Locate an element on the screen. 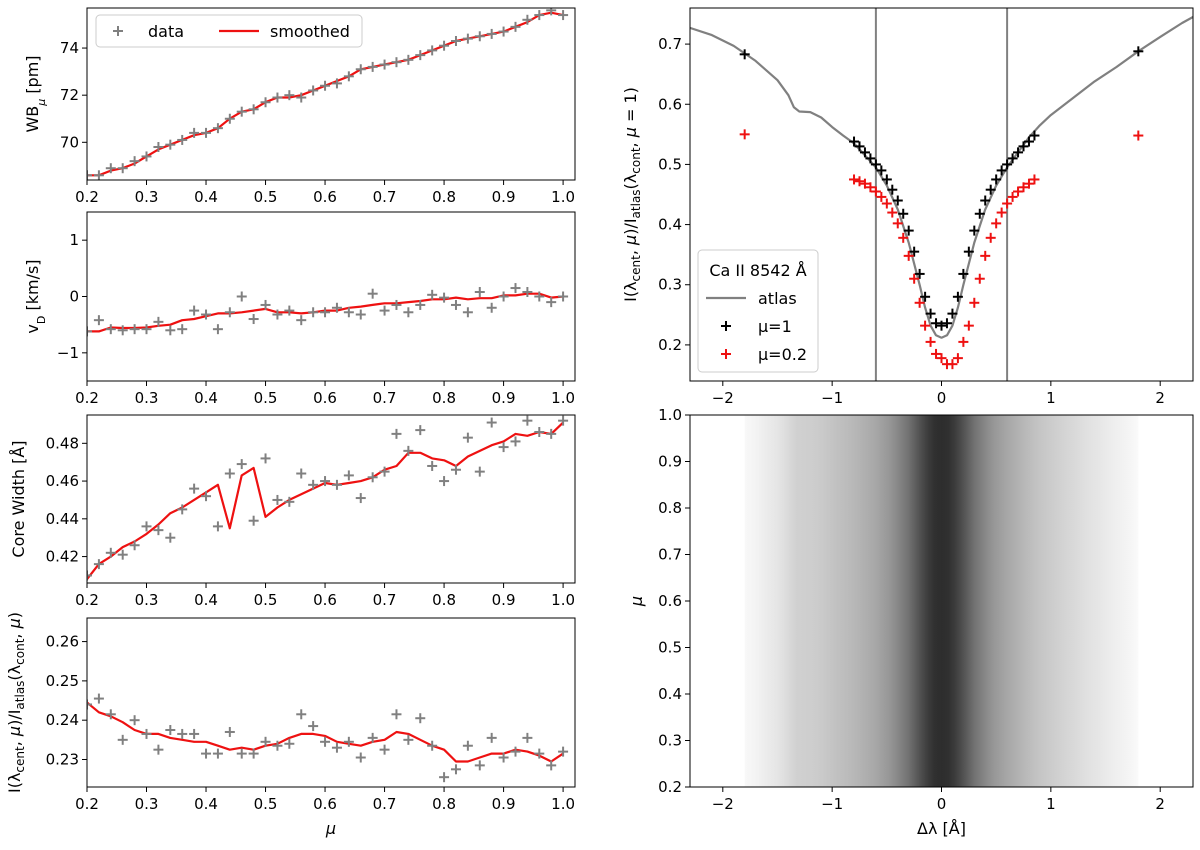  y-tick-label: 0.23 is located at coordinates (62, 759).